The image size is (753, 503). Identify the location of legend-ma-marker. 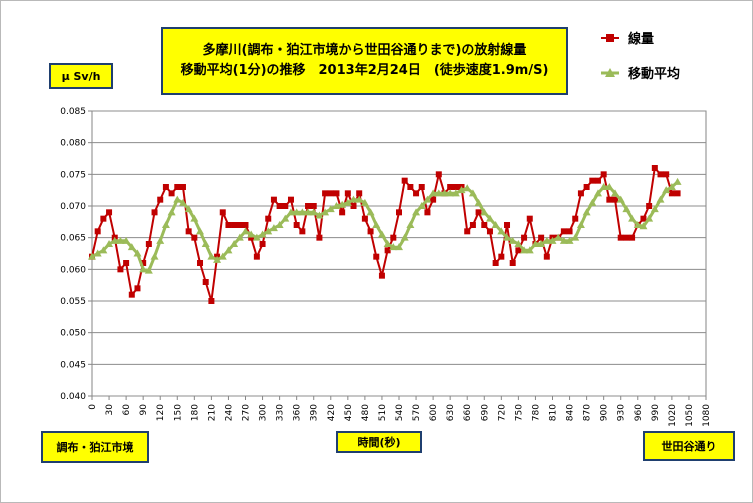
(610, 72).